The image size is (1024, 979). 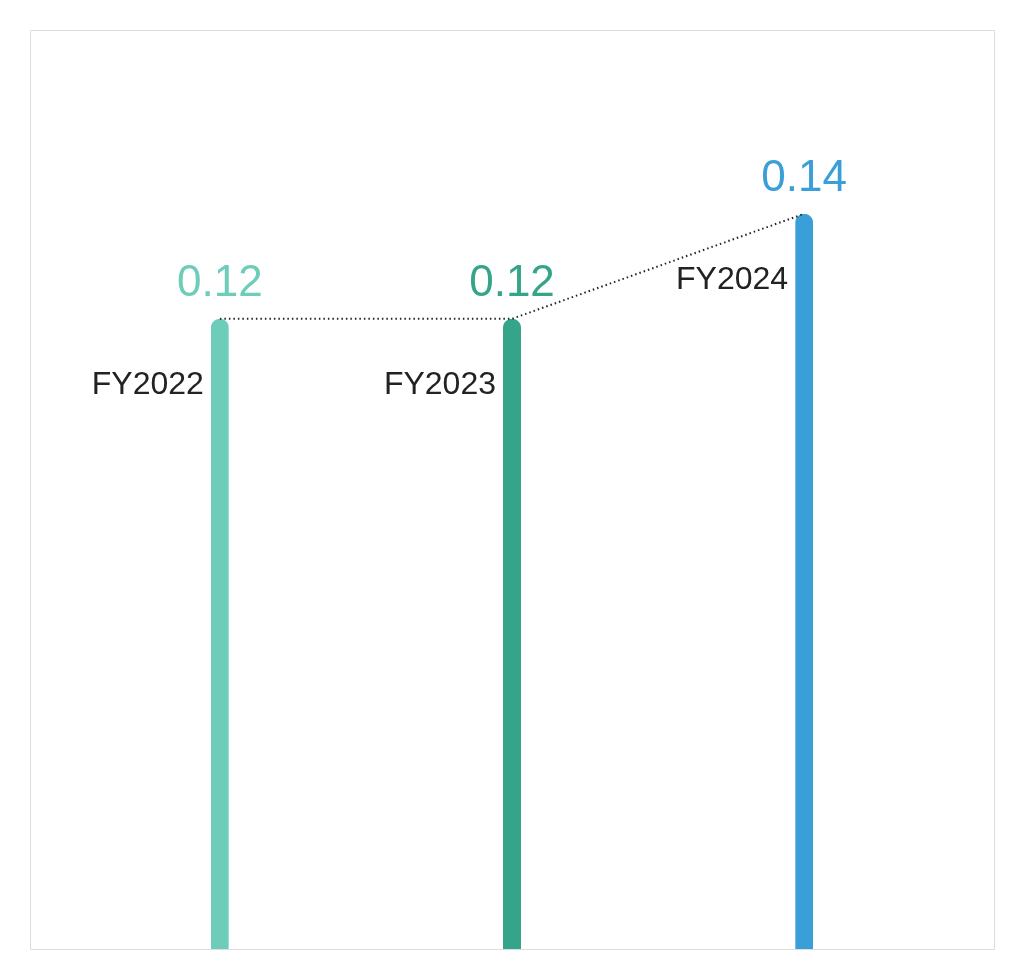 I want to click on x-tick-label: FY2024, so click(x=732, y=277).